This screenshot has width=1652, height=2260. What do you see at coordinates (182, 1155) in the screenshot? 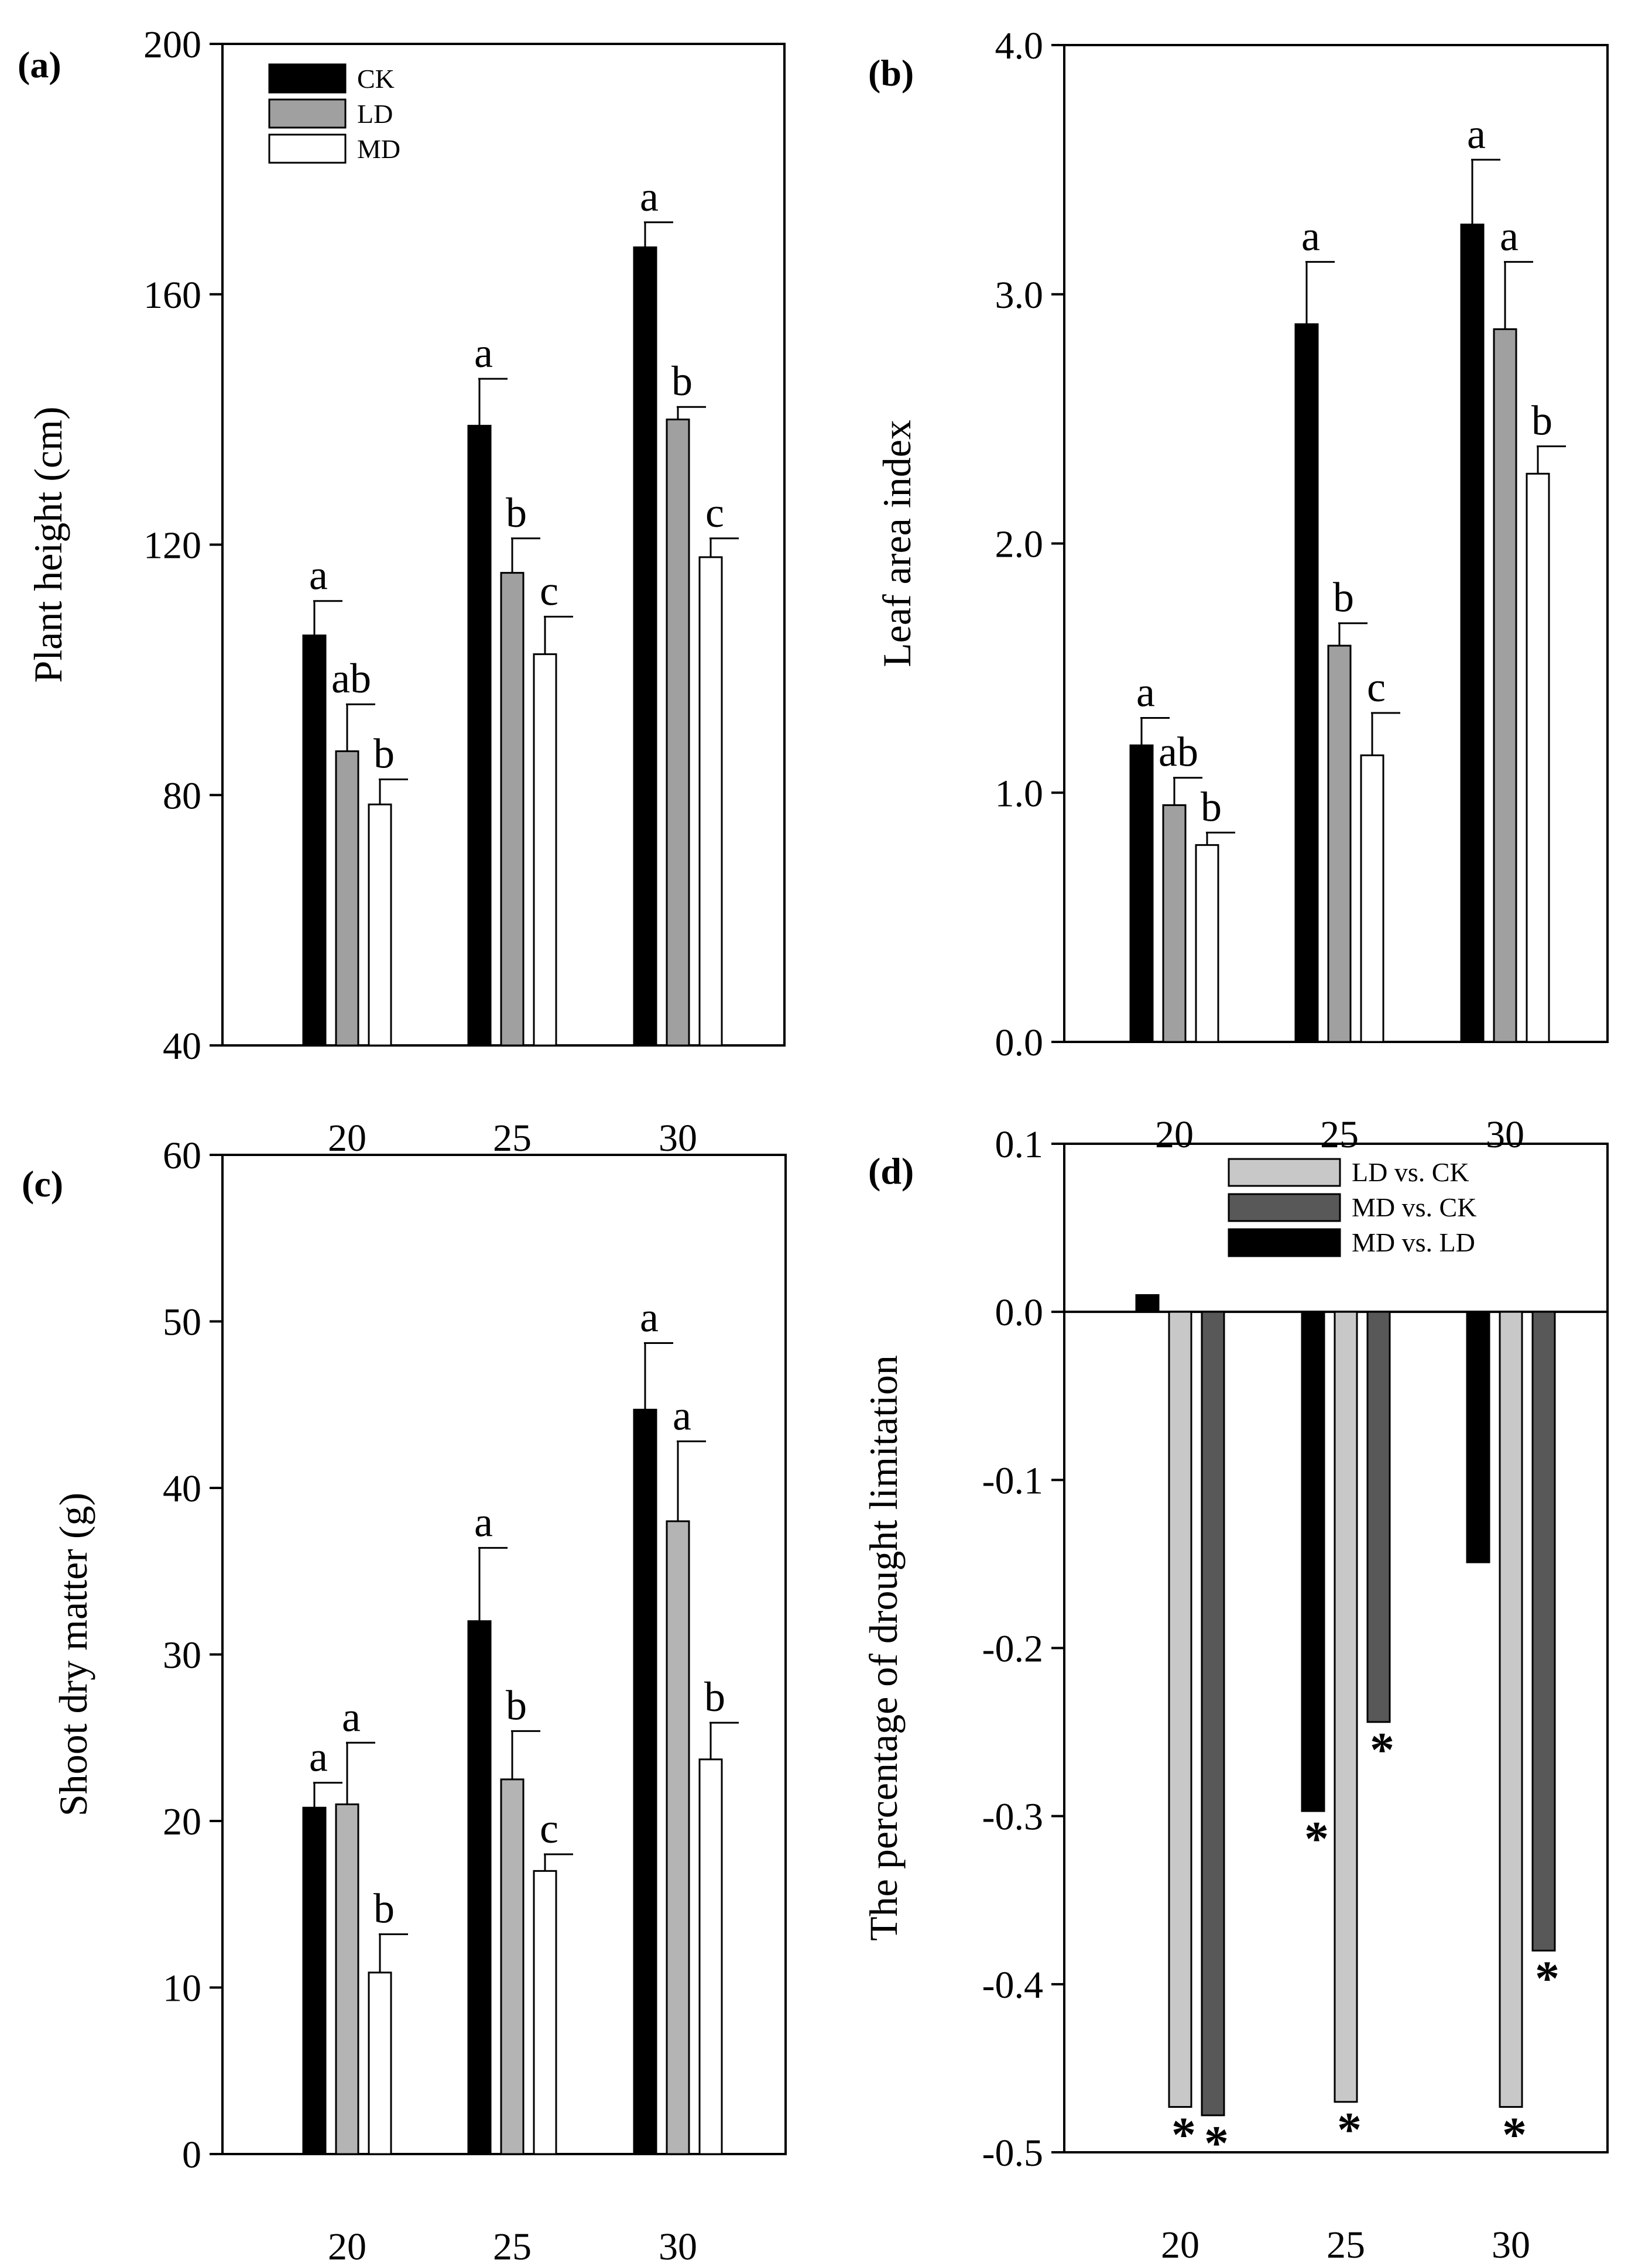
I see `y-tick-label: 60` at bounding box center [182, 1155].